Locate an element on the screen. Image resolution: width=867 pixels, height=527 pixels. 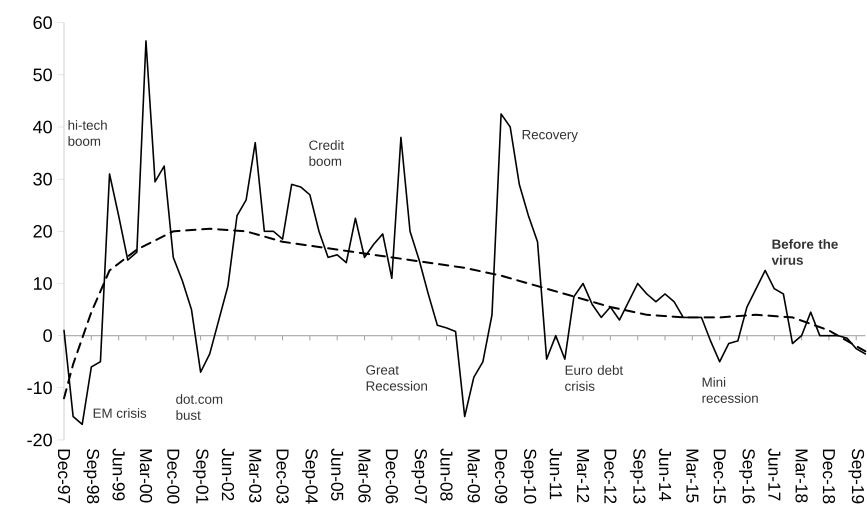
x-tick-label: Dec-03 is located at coordinates (282, 477).